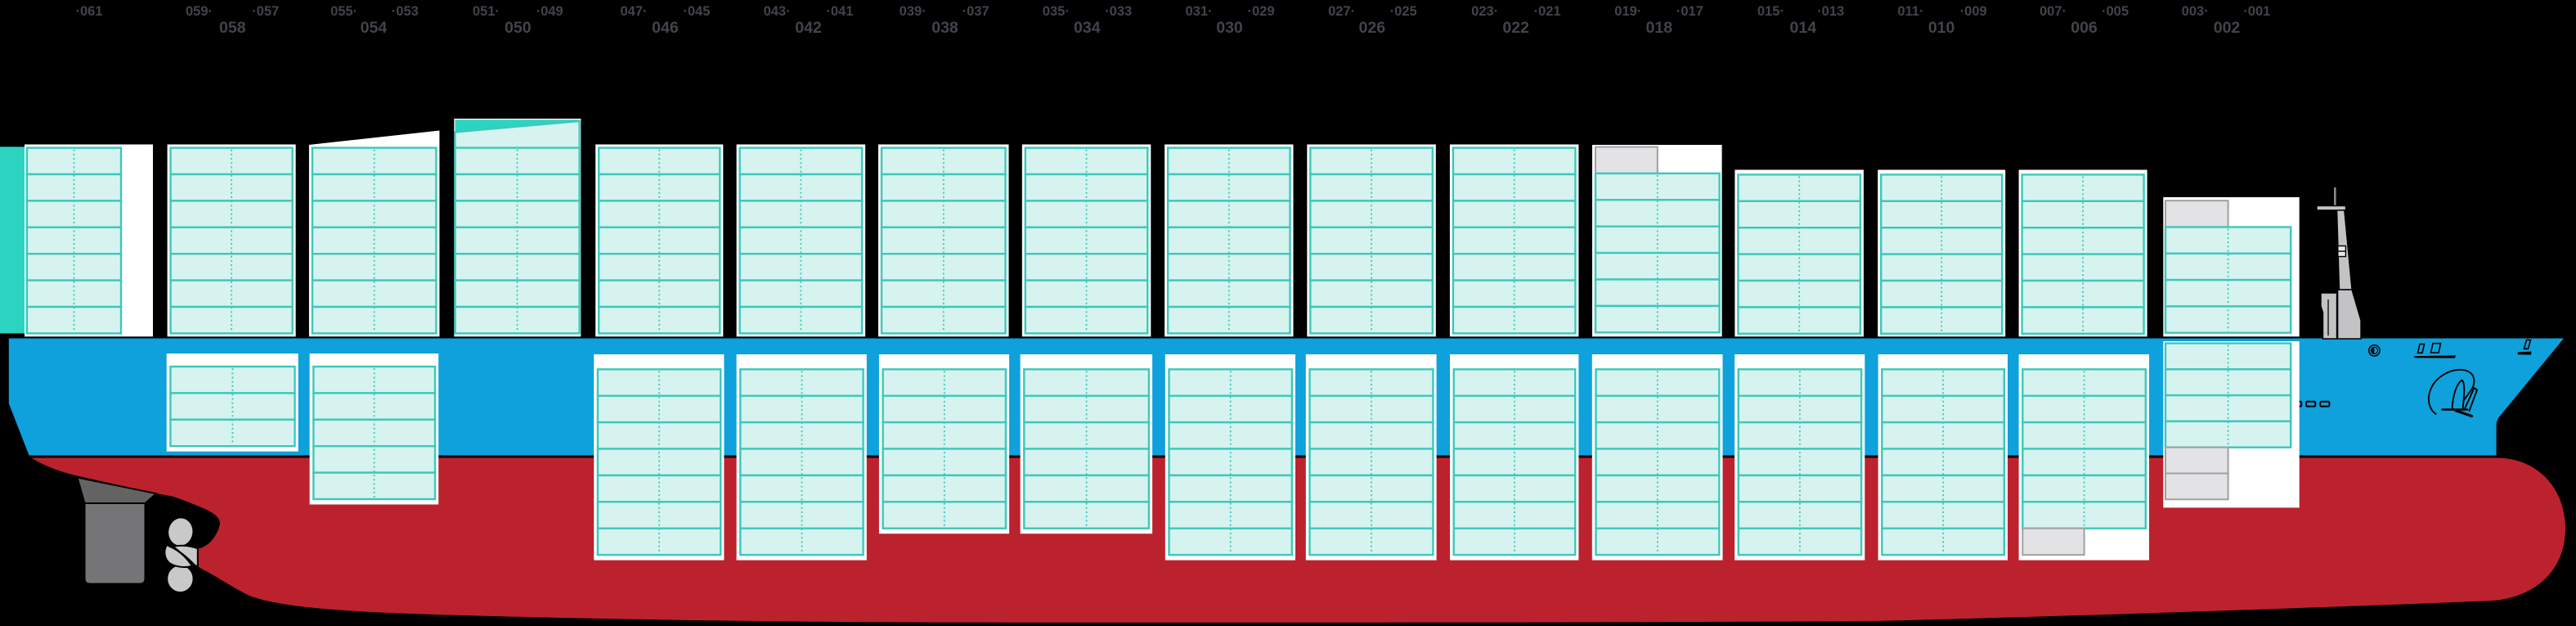  What do you see at coordinates (2227, 28) in the screenshot?
I see `svg-text: 002` at bounding box center [2227, 28].